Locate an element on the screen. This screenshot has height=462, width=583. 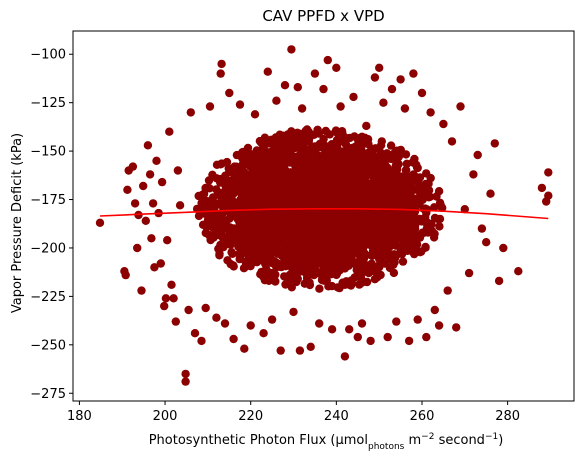
x-tick-label: 220 is located at coordinates (250, 416).